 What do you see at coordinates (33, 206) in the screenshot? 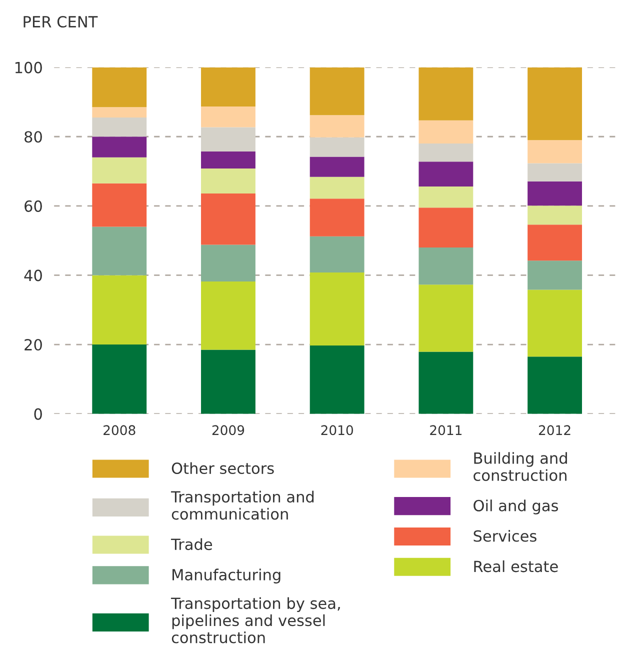
I see `y-tick-label: 60` at bounding box center [33, 206].